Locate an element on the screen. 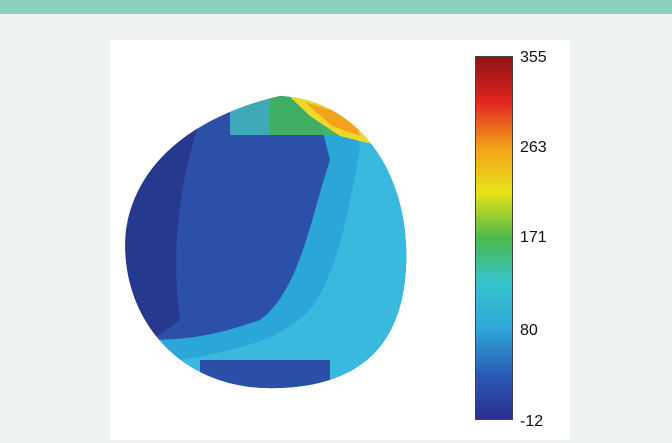  top-band is located at coordinates (336, 7).